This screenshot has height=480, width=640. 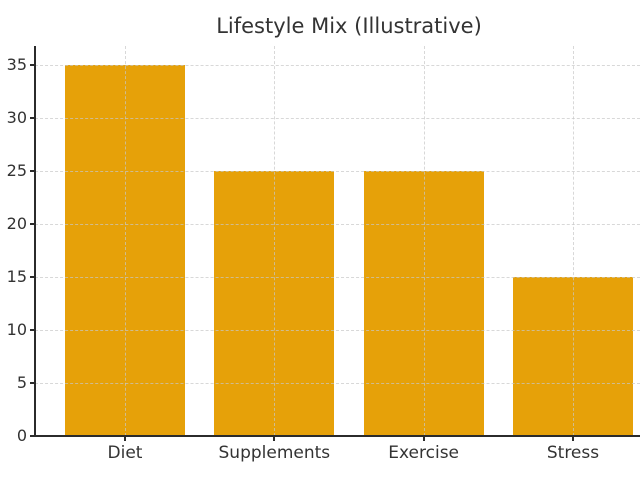 What do you see at coordinates (16, 64) in the screenshot?
I see `y-tick-label: 35` at bounding box center [16, 64].